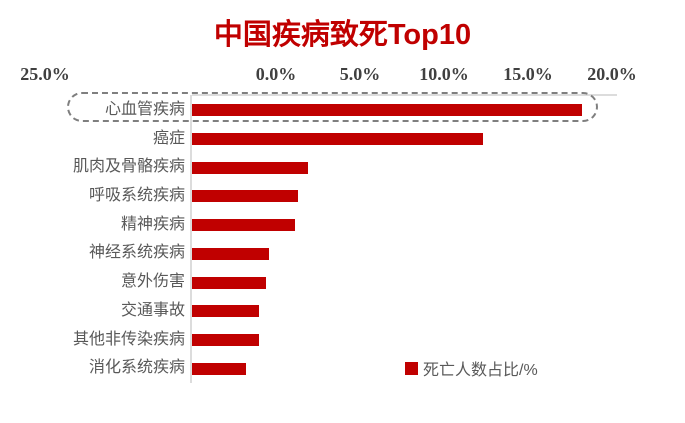  Describe the element at coordinates (342, 225) in the screenshot. I see `bar-row: 精神疾病` at that location.